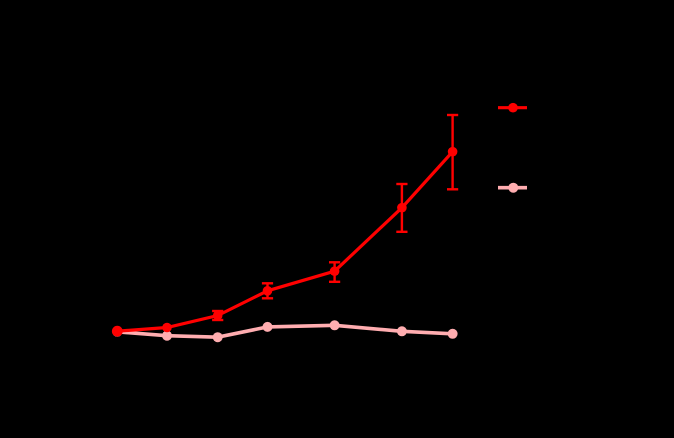 Image resolution: width=674 pixels, height=438 pixels. Describe the element at coordinates (285, 331) in the screenshot. I see `pink-series` at that location.